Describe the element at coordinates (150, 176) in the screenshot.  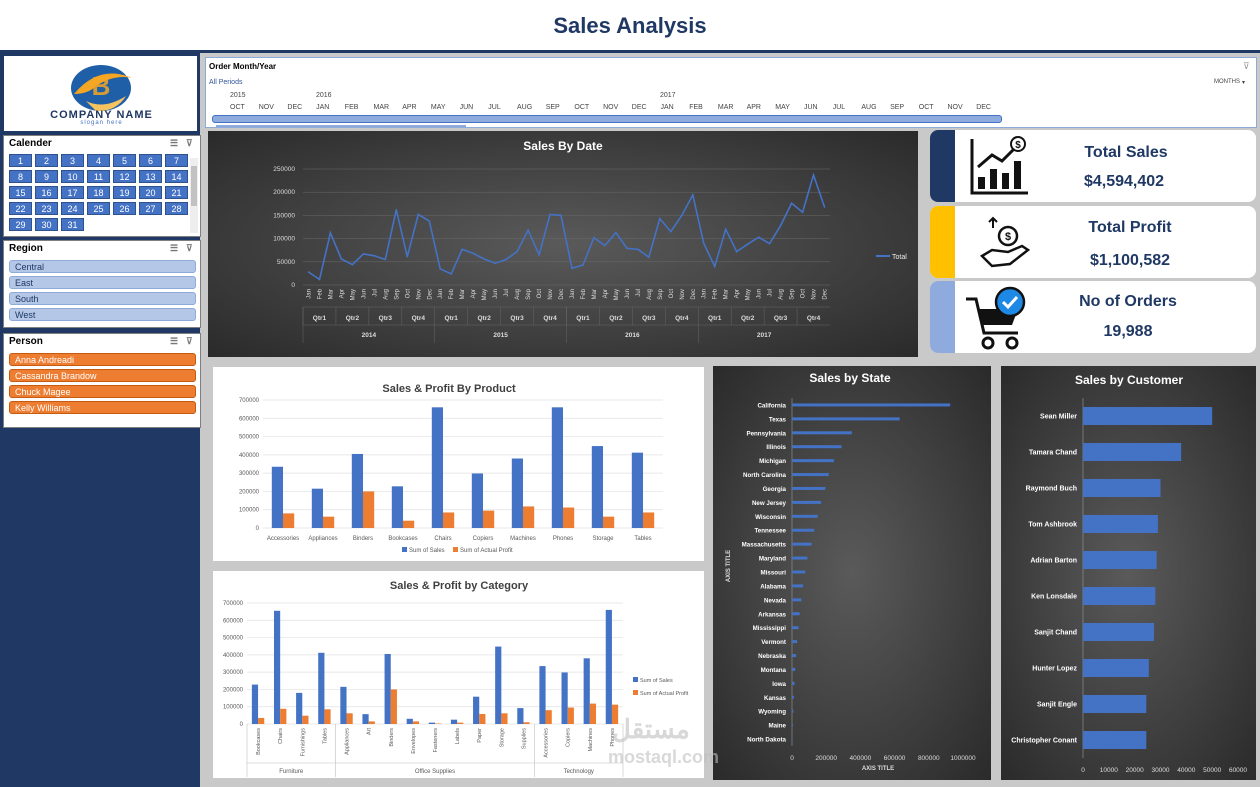
I see `calendar-day-button: 13` at that location.